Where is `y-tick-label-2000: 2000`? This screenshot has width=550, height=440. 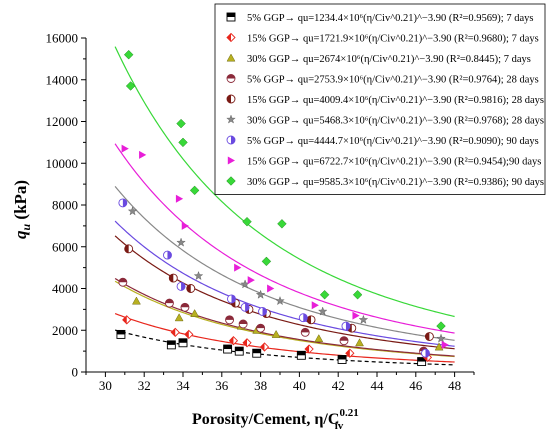
y-tick-label-2000: 2000 is located at coordinates (65, 330).